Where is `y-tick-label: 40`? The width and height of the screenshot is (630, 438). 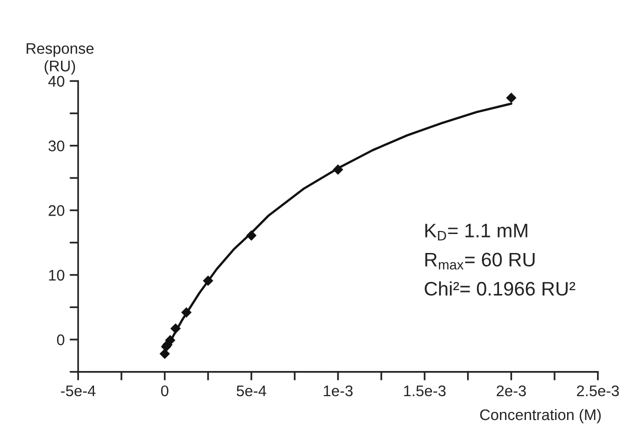
y-tick-label: 40 is located at coordinates (56, 81).